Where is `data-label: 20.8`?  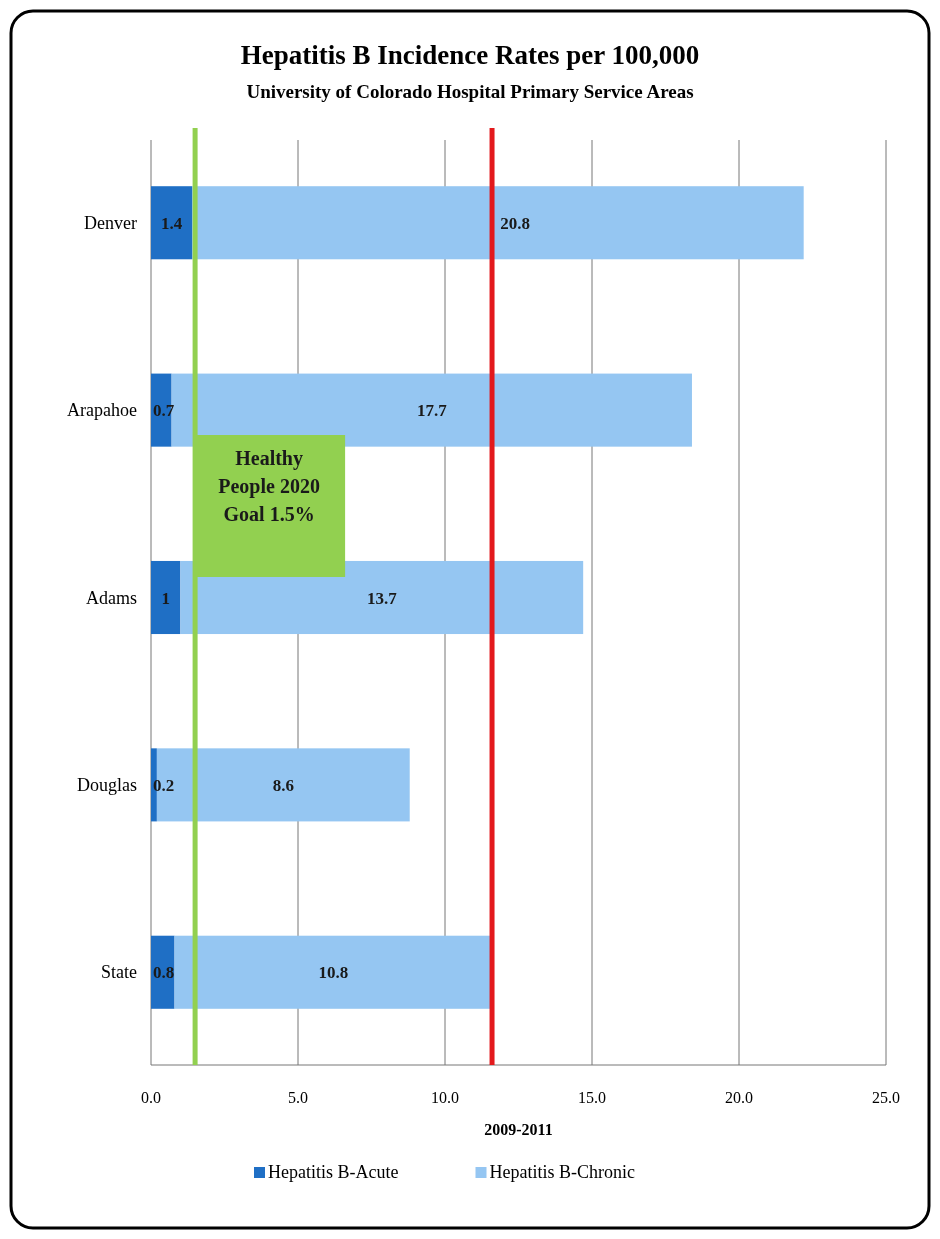
data-label: 20.8 is located at coordinates (515, 223).